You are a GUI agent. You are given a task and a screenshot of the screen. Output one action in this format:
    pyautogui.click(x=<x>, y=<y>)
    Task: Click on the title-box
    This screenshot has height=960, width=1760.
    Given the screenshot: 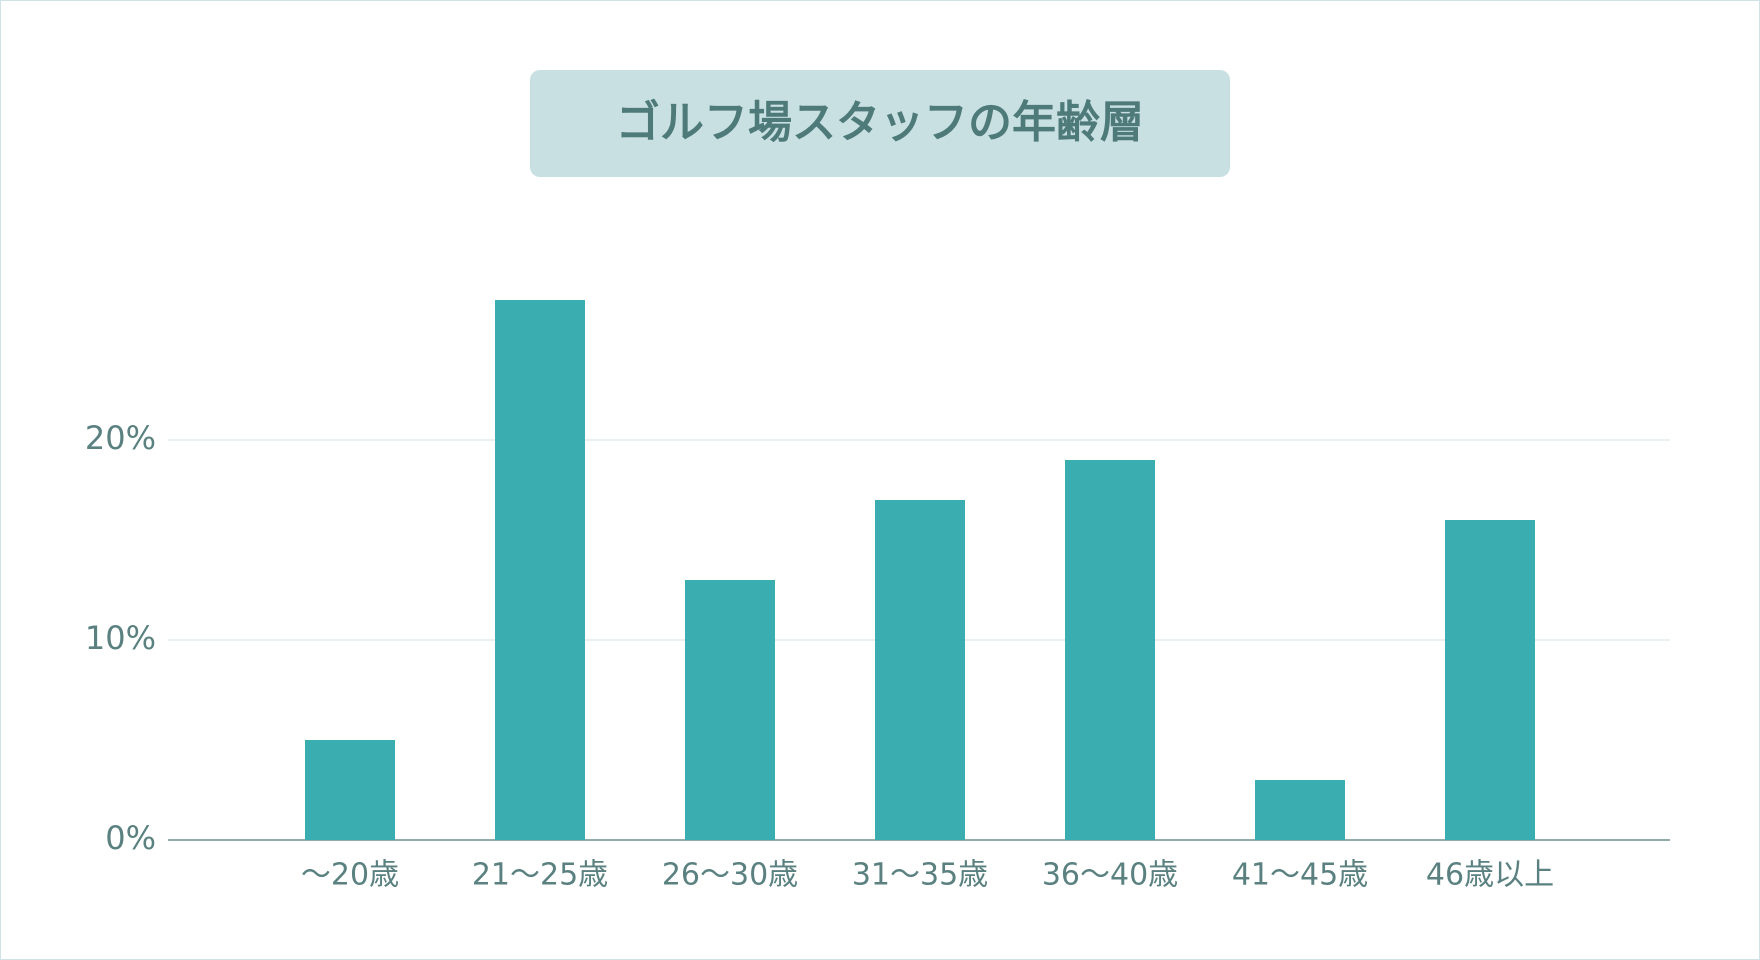 What is the action you would take?
    pyautogui.click(x=880, y=123)
    